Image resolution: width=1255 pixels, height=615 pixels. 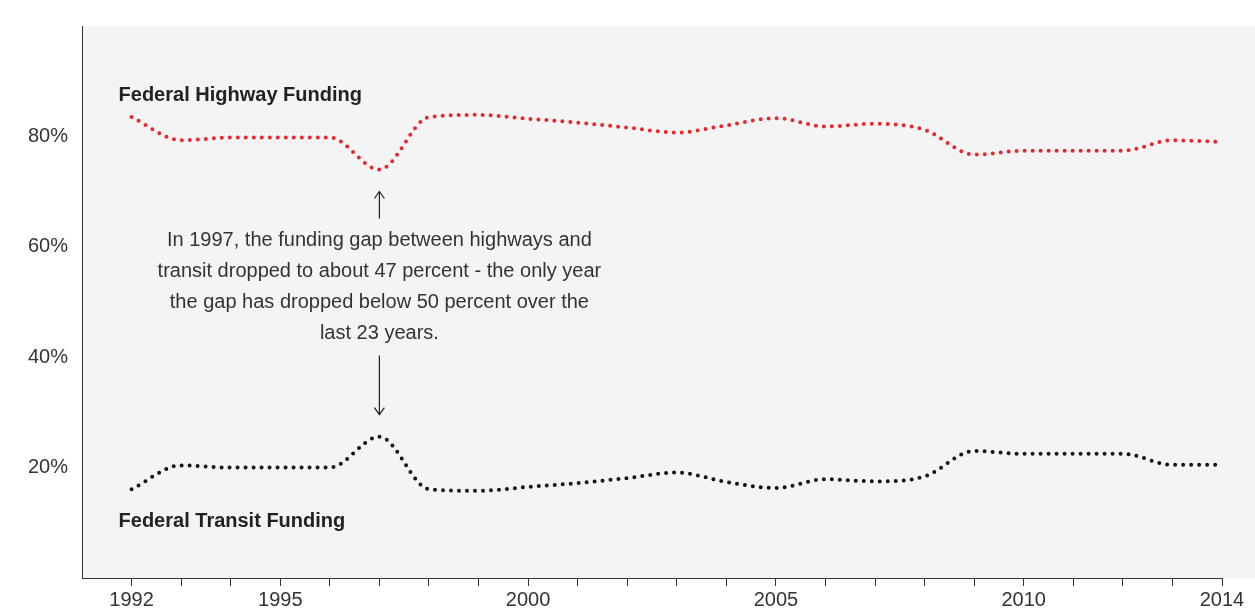 What do you see at coordinates (776, 598) in the screenshot?
I see `x-tick-label: 2005` at bounding box center [776, 598].